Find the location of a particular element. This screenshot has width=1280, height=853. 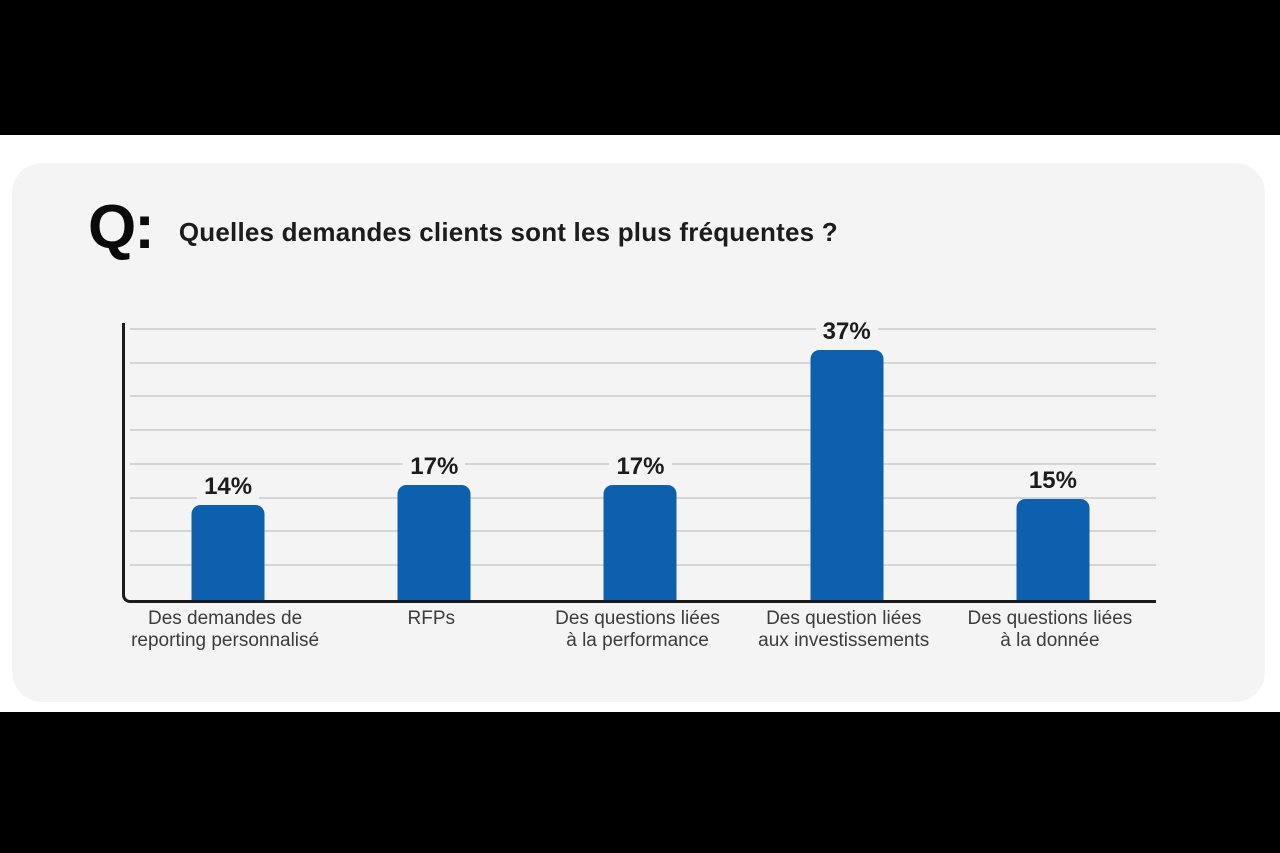

bar-column: 37% is located at coordinates (847, 459).